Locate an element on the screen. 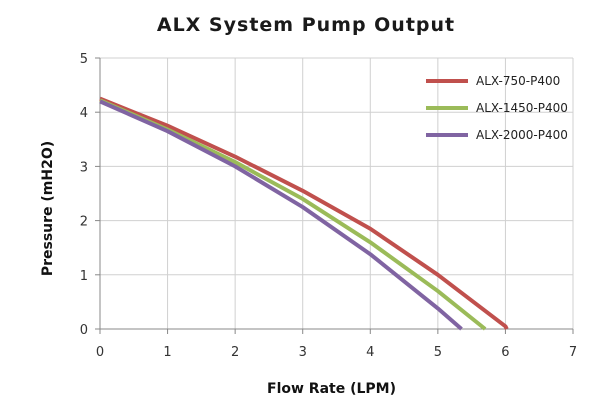 The width and height of the screenshot is (612, 417). y-tick-label: 0 is located at coordinates (84, 330).